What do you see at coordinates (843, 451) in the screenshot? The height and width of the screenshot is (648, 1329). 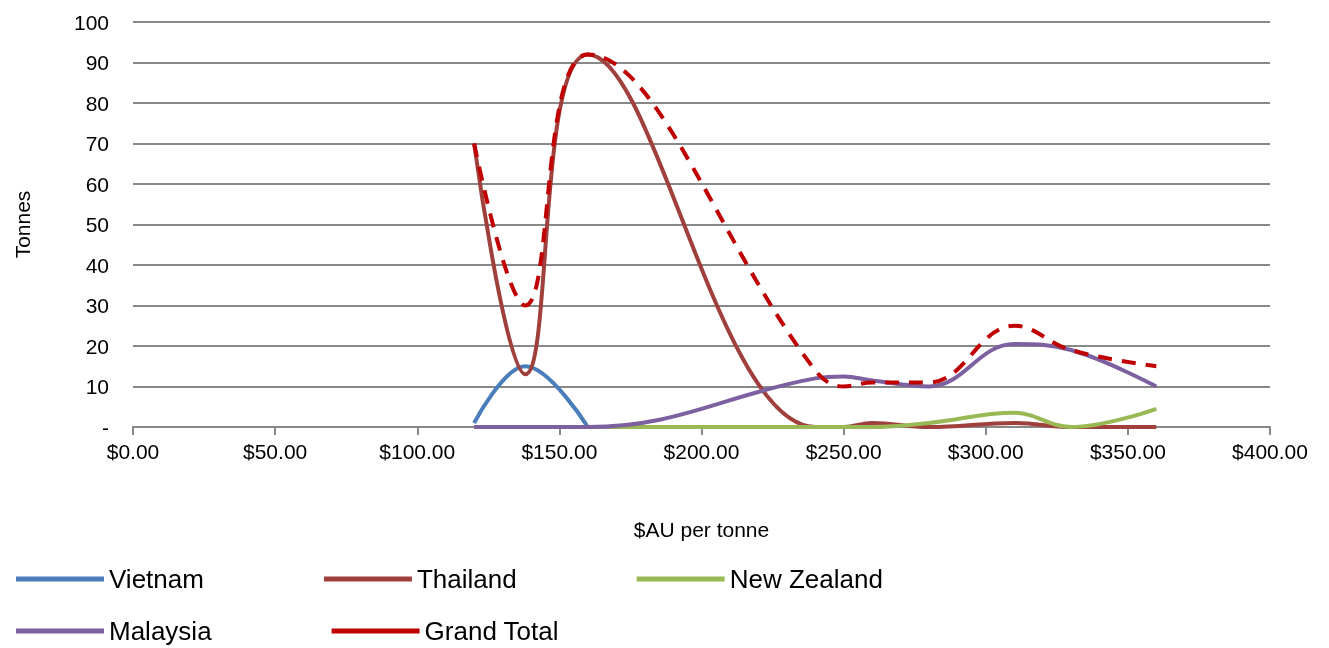 I see `x-tick-label: $250.00` at bounding box center [843, 451].